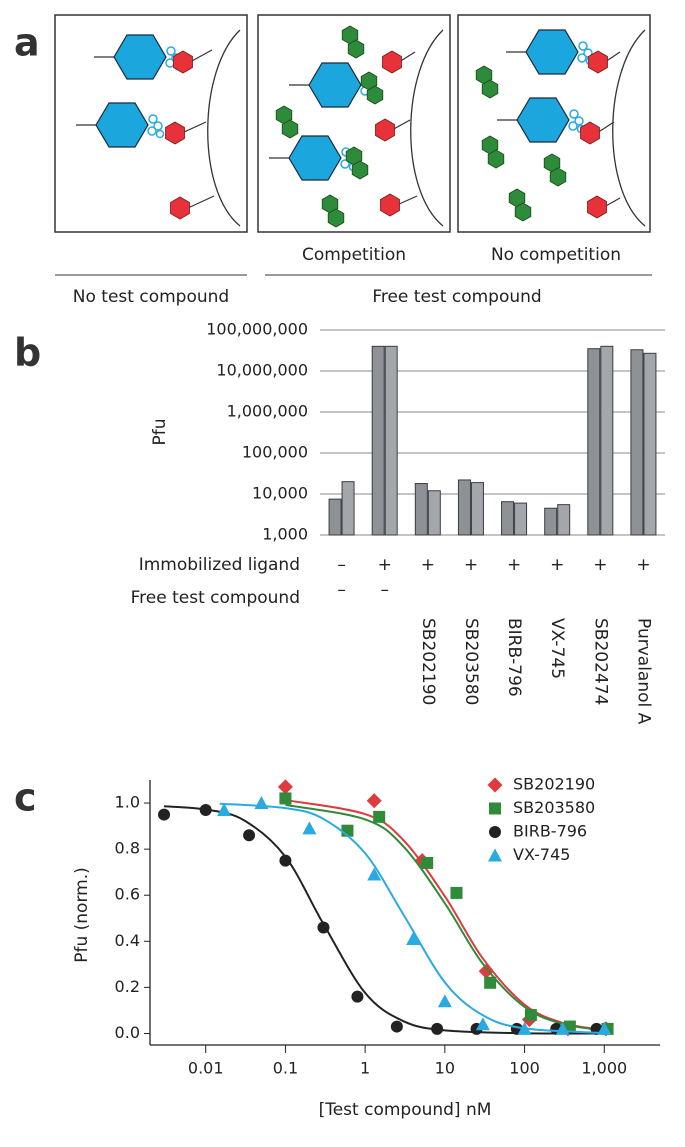 This screenshot has height=1147, width=685. I want to click on x-axis-title: [Test compound] nM, so click(405, 1110).